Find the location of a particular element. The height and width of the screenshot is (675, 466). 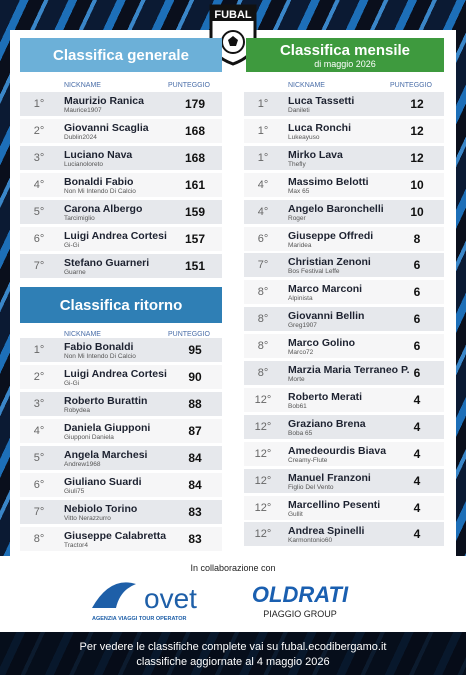

points: 90 is located at coordinates (195, 377).